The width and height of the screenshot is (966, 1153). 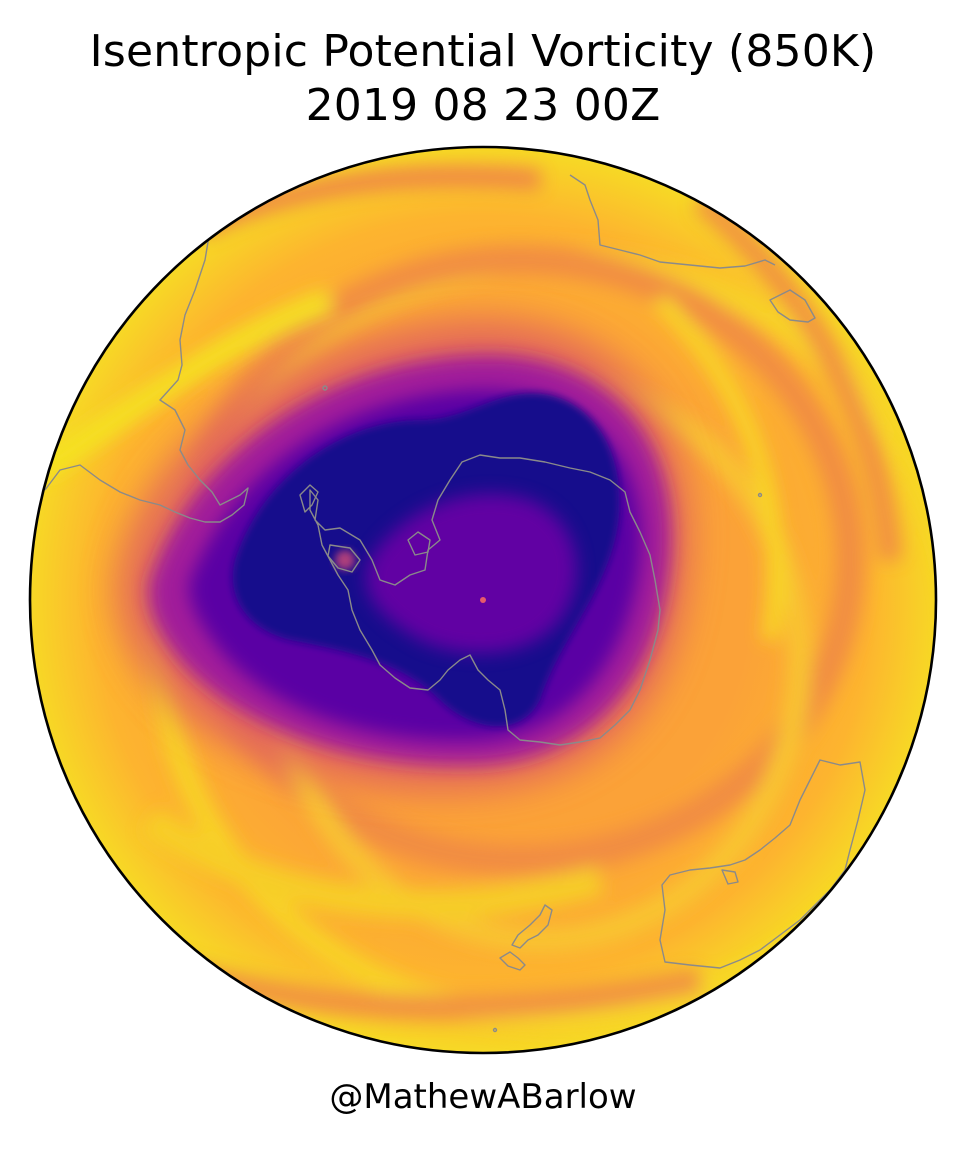 I want to click on antarctic-peninsula-coastline, so click(x=309, y=498).